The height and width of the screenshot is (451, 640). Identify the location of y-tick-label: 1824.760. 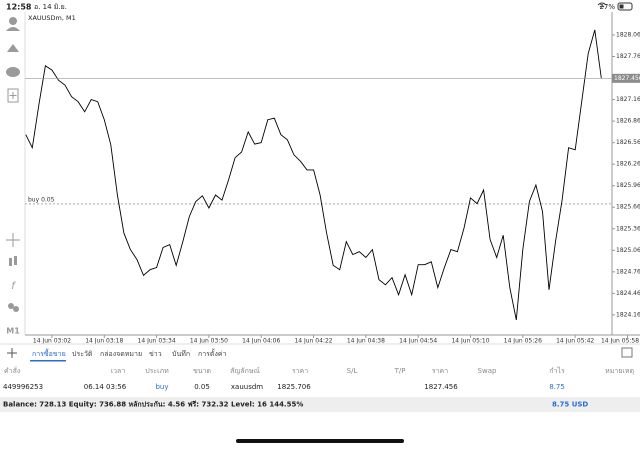
(628, 271).